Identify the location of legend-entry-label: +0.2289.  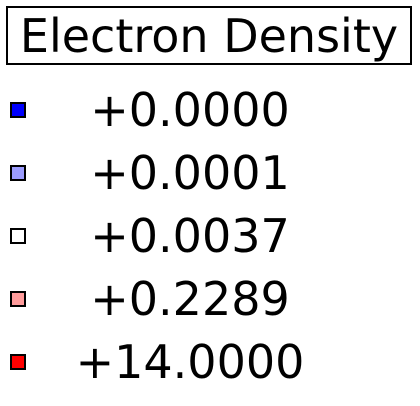
(190, 299).